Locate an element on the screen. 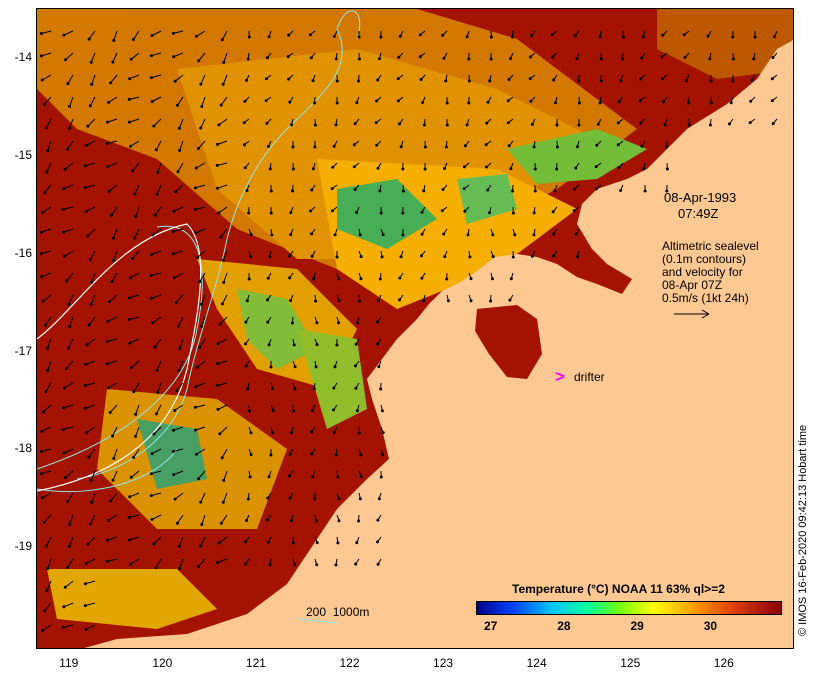 The height and width of the screenshot is (680, 820). bathymetry-scale-label: 200 1000m is located at coordinates (338, 612).